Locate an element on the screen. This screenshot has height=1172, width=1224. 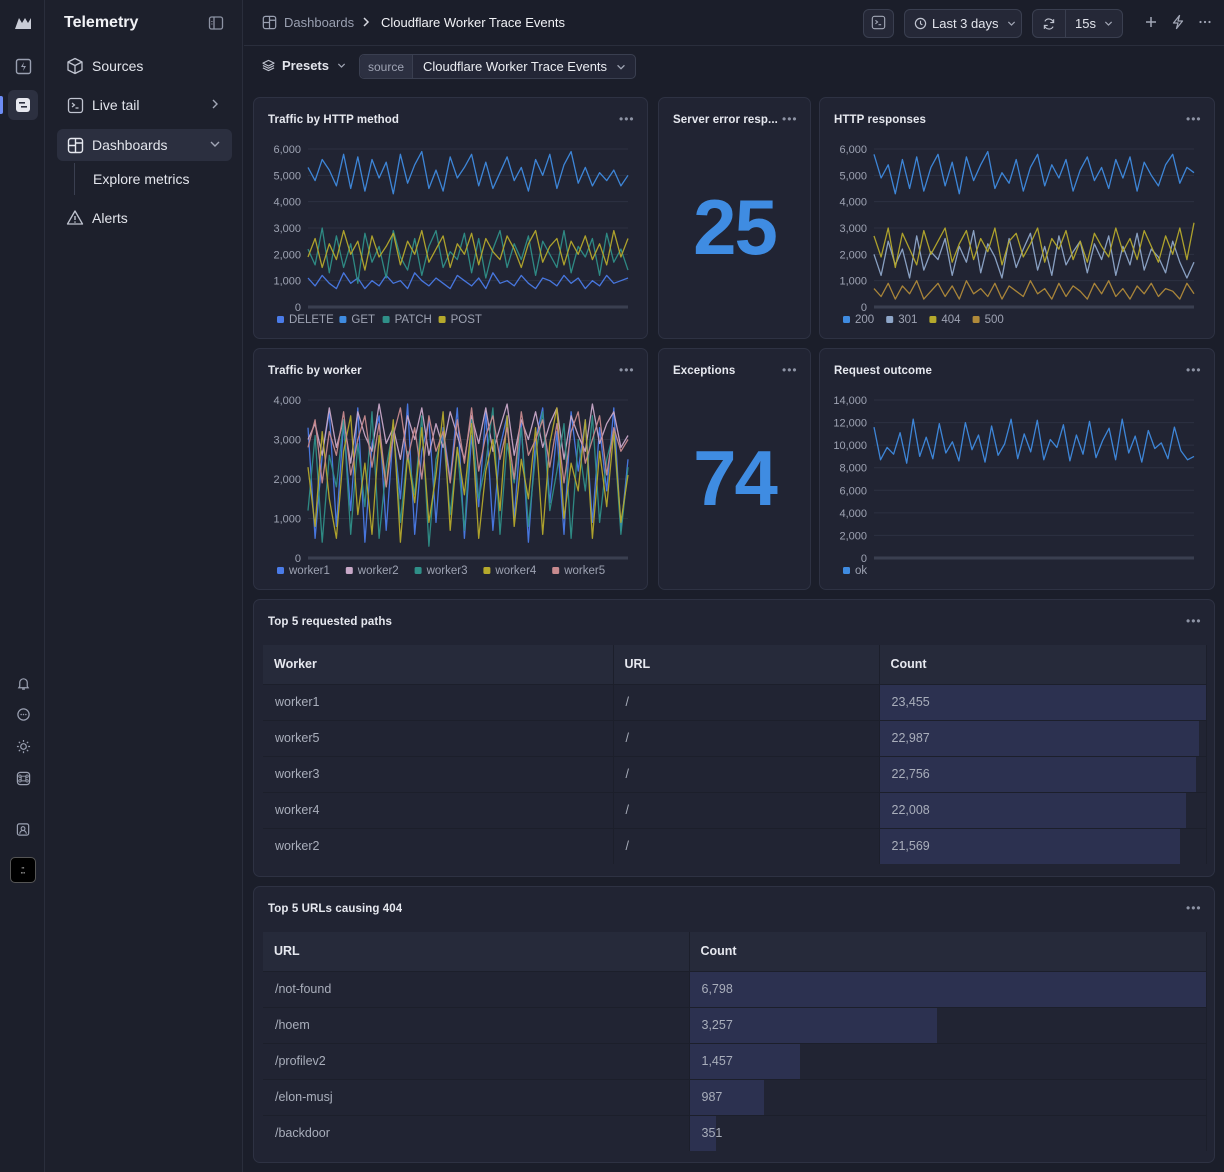
presets-button: Presets is located at coordinates (304, 65).